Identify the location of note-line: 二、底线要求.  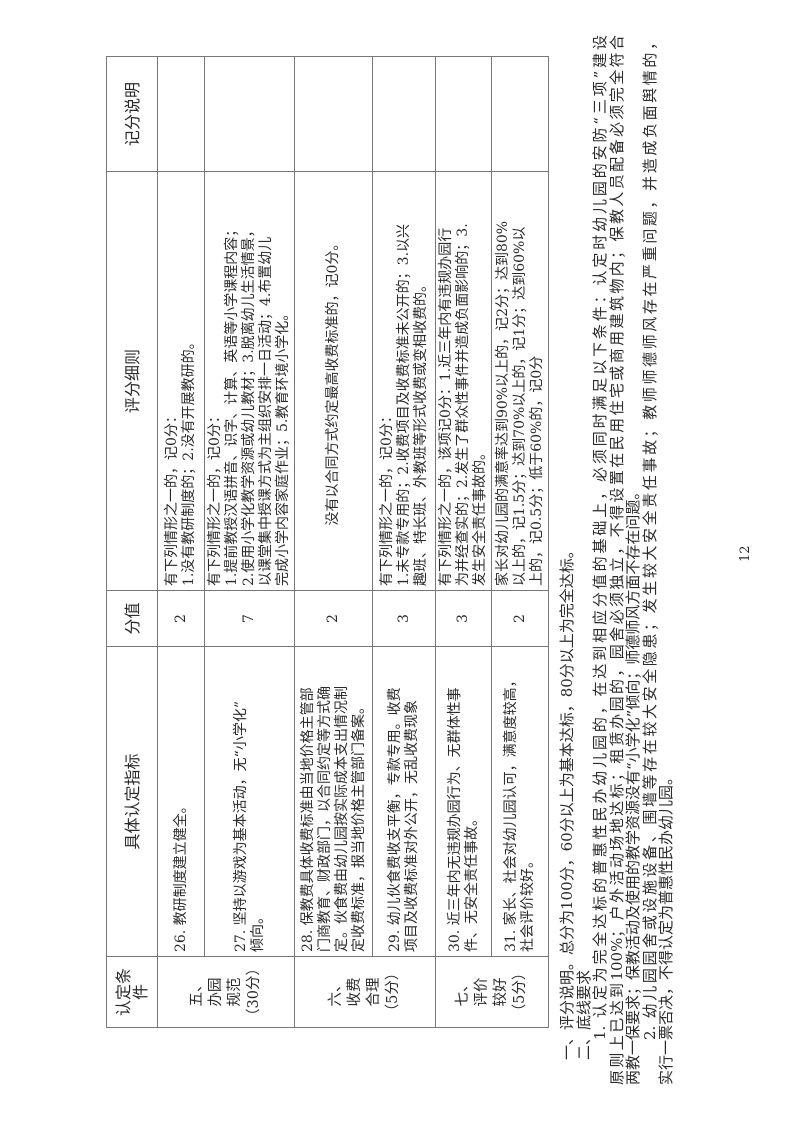
(583, 1014).